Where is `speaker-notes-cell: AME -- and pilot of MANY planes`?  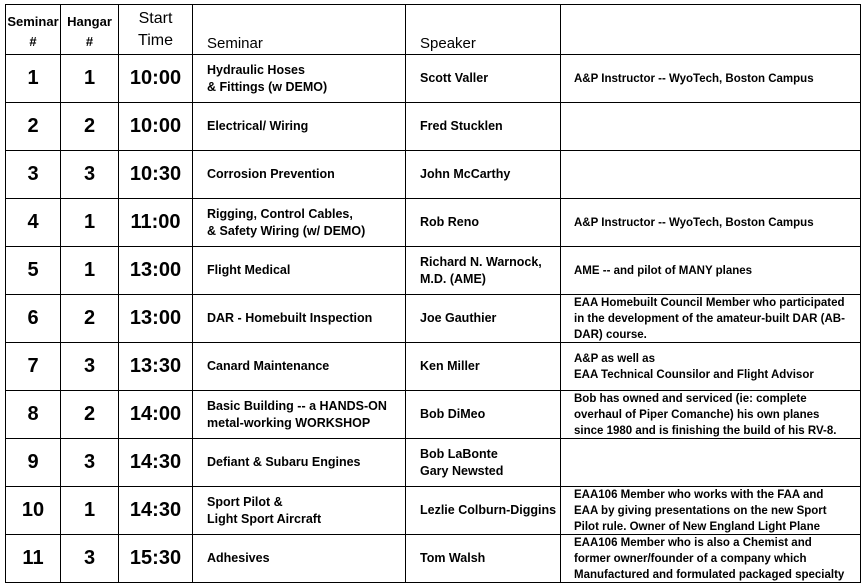
speaker-notes-cell: AME -- and pilot of MANY planes is located at coordinates (710, 270).